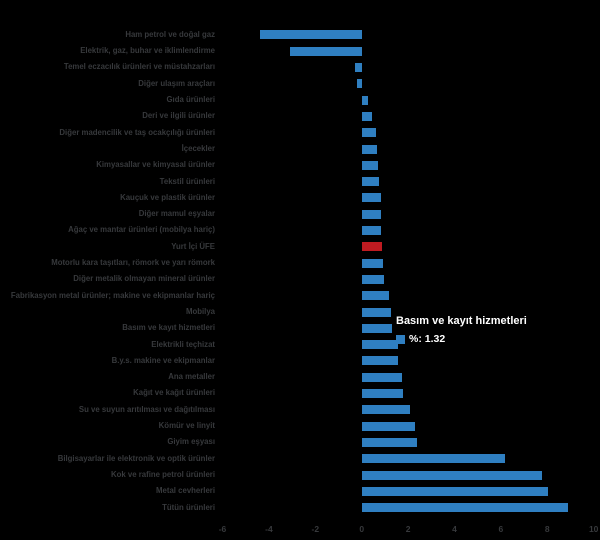 The image size is (600, 540). I want to click on x-axis-tick-label: 4, so click(454, 529).